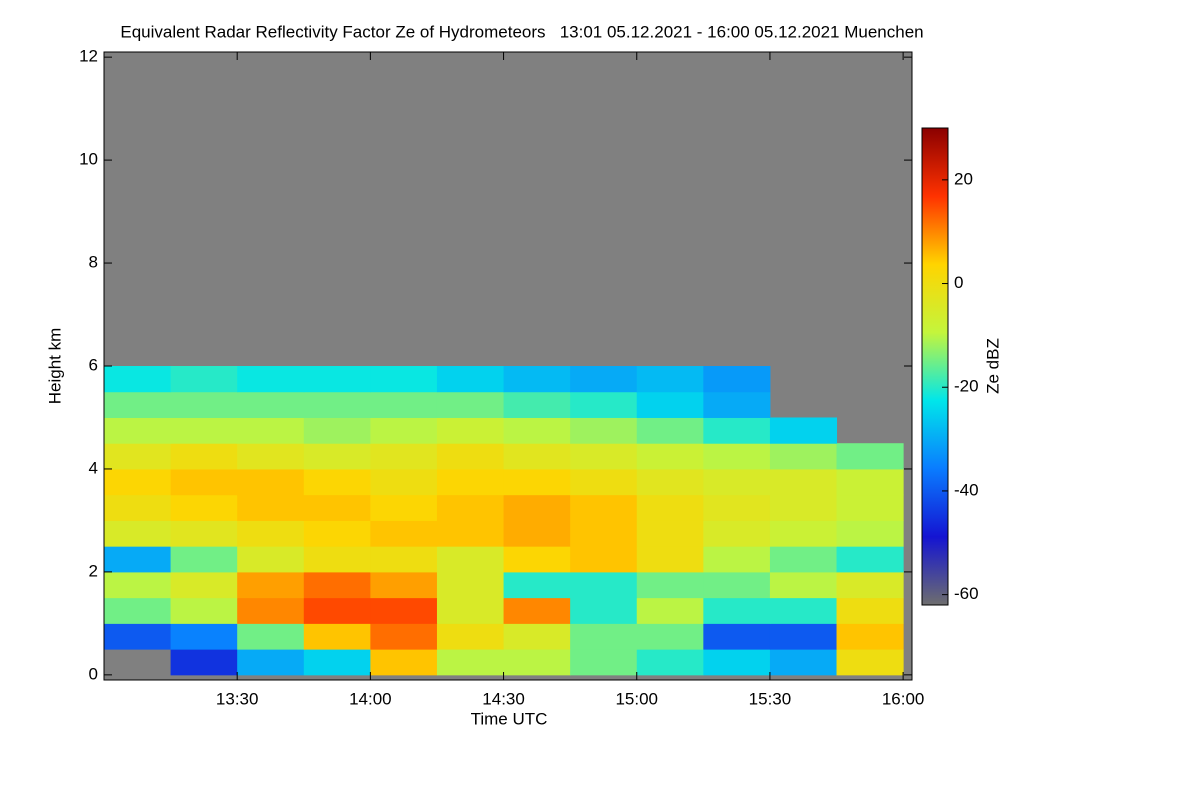 Image resolution: width=1200 pixels, height=800 pixels. I want to click on x-tick-label: 16:00, so click(903, 698).